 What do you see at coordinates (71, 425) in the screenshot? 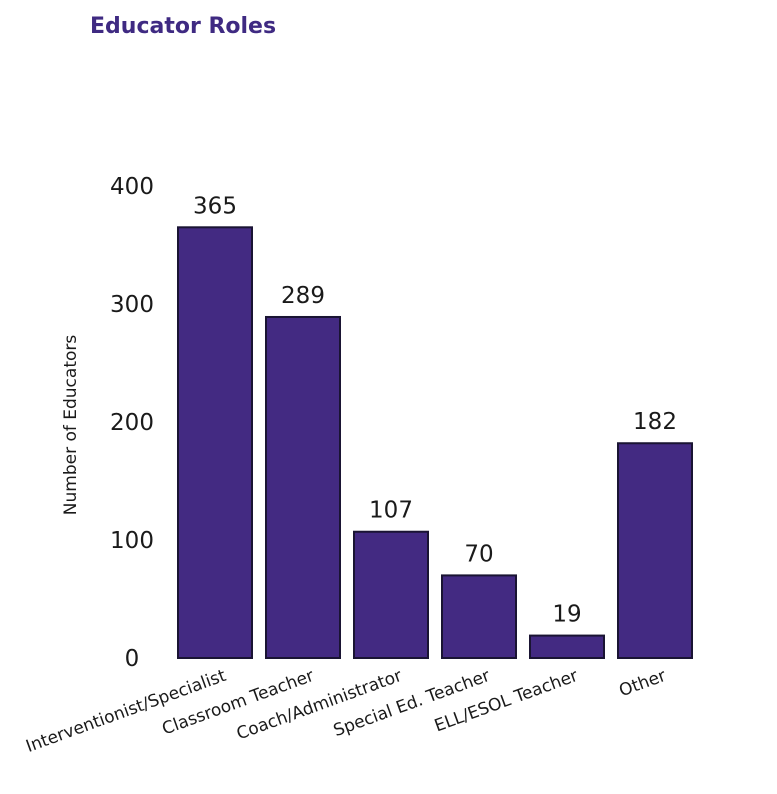
I see `y-axis-label: Number of Educators` at bounding box center [71, 425].